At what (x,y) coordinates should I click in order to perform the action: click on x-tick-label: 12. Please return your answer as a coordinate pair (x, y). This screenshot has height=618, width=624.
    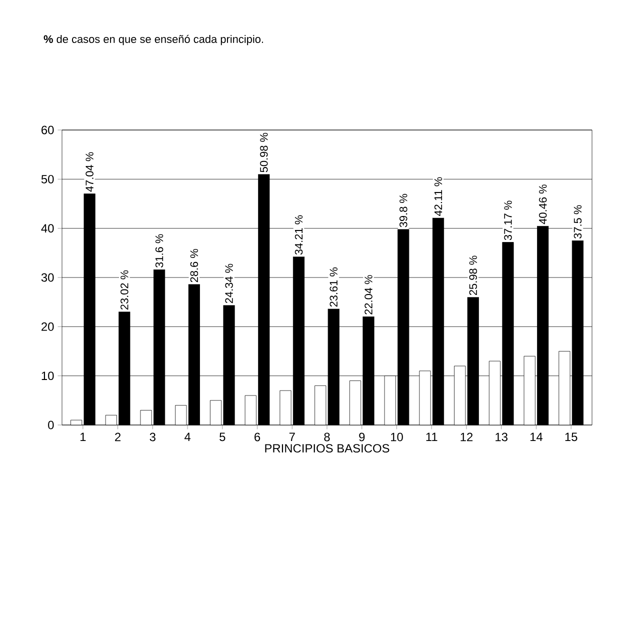
    Looking at the image, I should click on (466, 437).